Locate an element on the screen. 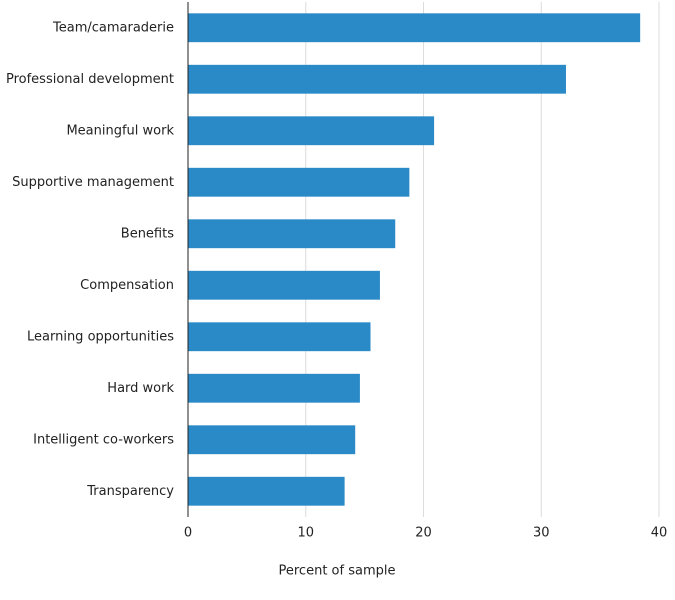 This screenshot has height=600, width=675. y-tick-label: Learning opportunities is located at coordinates (100, 336).